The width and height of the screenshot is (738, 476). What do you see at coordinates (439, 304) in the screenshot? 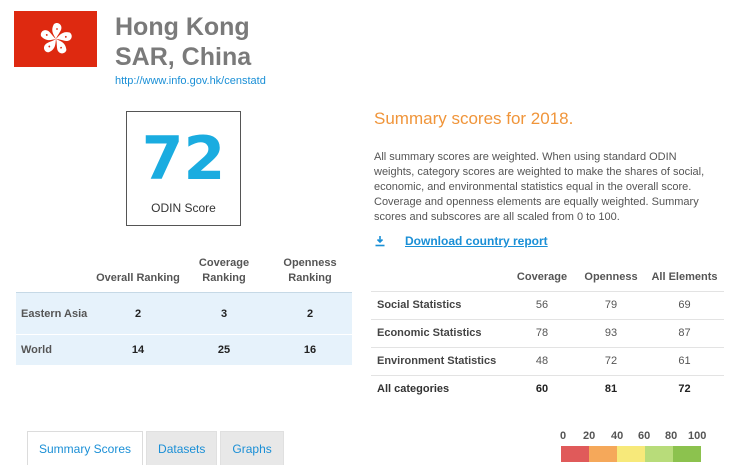
I see `summary-category: Social Statistics` at bounding box center [439, 304].